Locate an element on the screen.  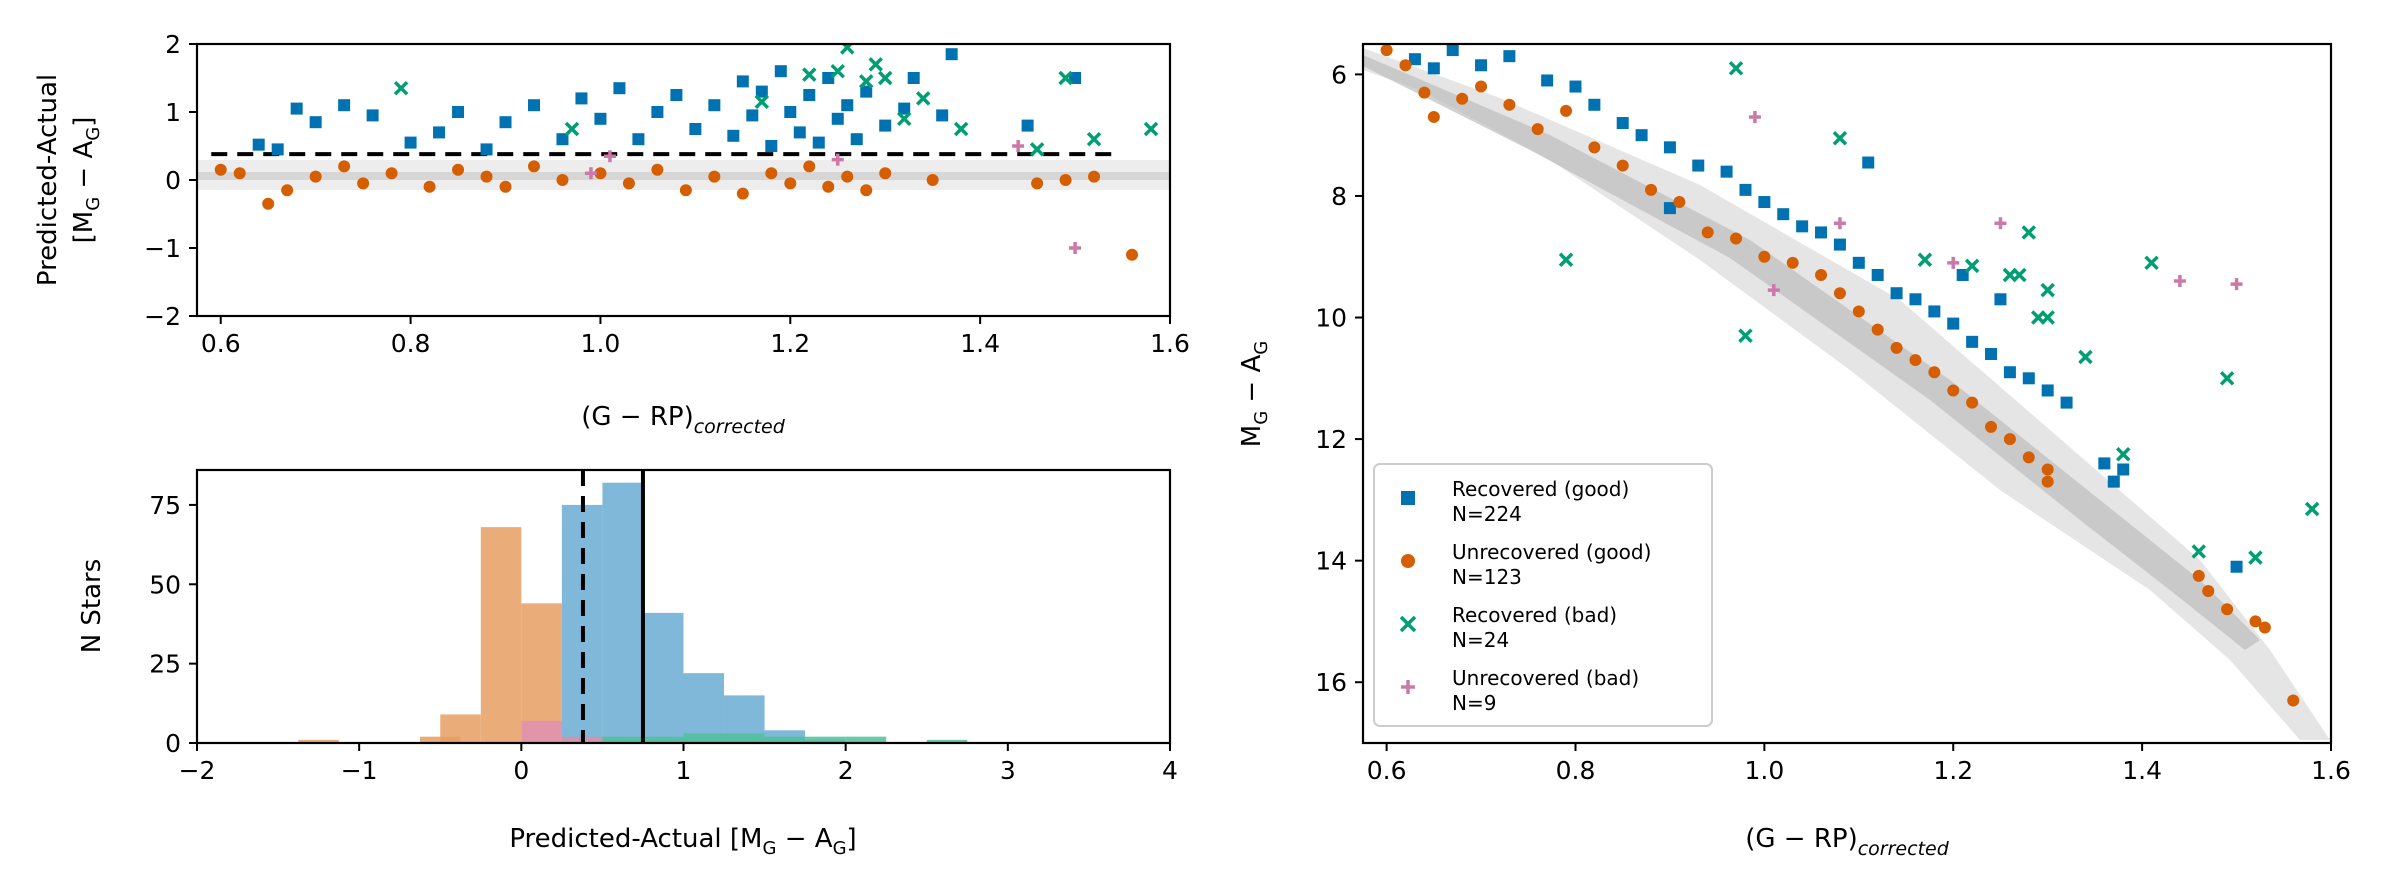
x-axis-ticks: −2 −1 0 1 2 3 4 is located at coordinates (678, 764).